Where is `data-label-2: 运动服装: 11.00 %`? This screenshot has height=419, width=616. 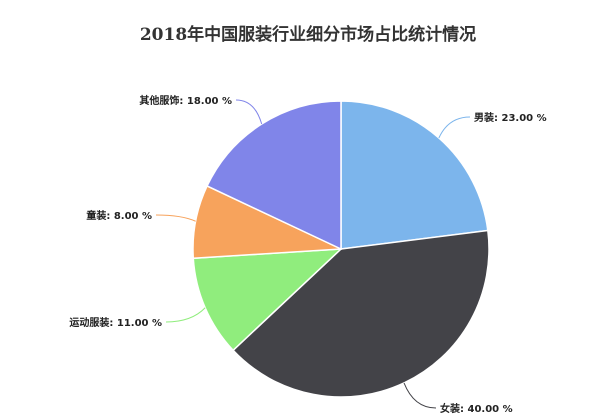 data-label-2: 运动服装: 11.00 % is located at coordinates (115, 322).